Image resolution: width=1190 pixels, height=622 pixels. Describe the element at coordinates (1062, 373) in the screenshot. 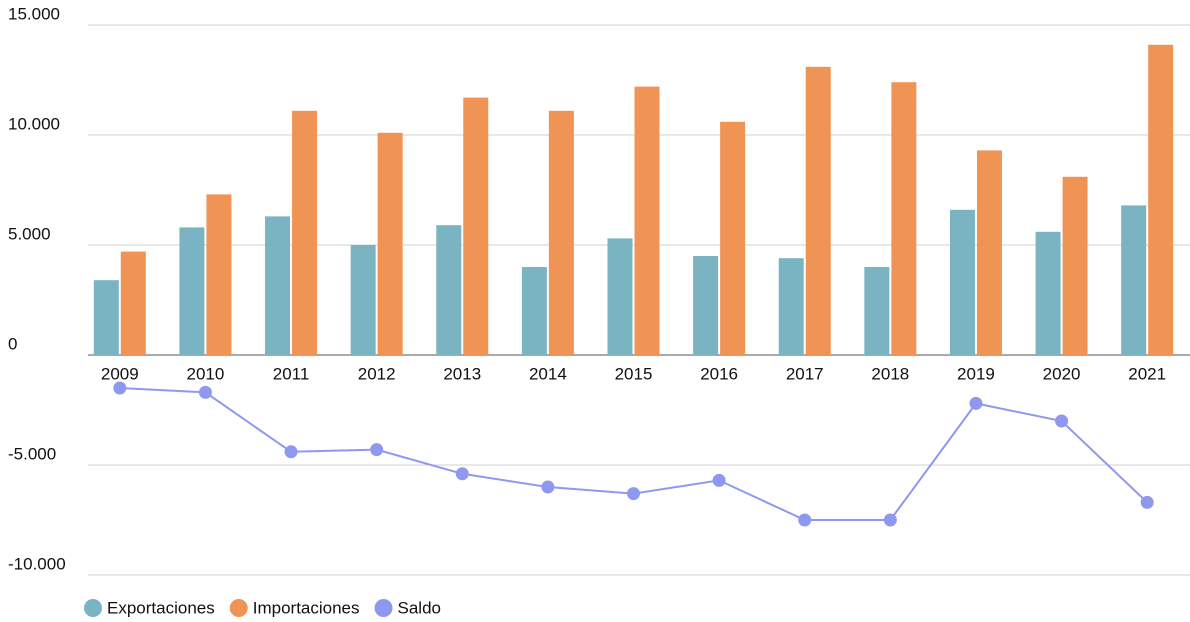

I see `x-tick-label: 2020` at that location.